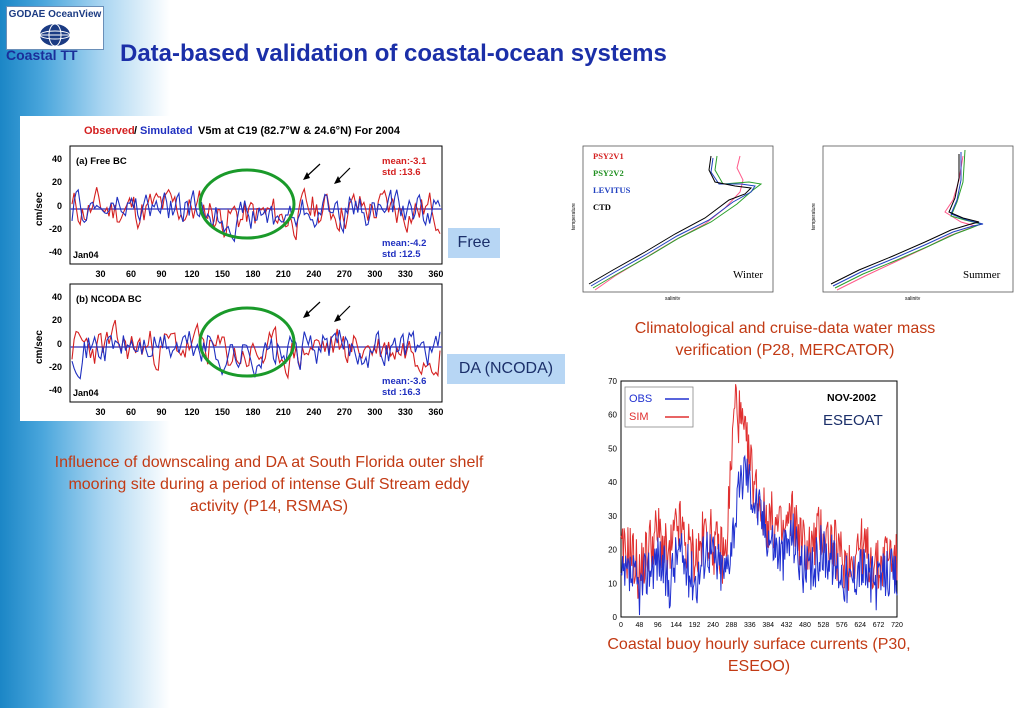 Image resolution: width=1023 pixels, height=708 pixels. What do you see at coordinates (506, 369) in the screenshot?
I see `da-ncoda-label: DA (NCODA)` at bounding box center [506, 369].